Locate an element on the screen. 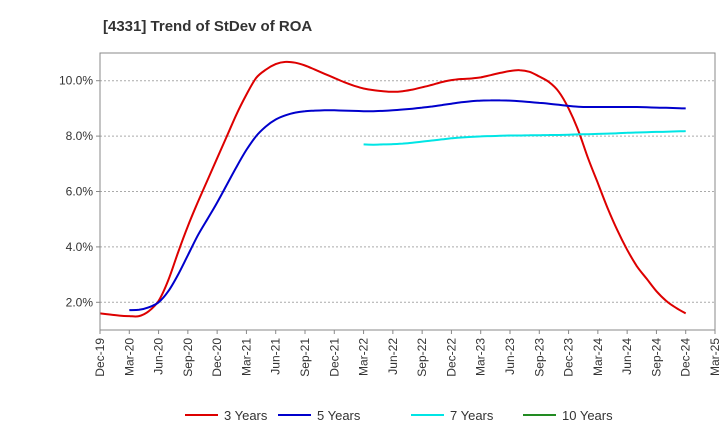 This screenshot has height=440, width=720. y-tick-label: 8.0% is located at coordinates (80, 136).